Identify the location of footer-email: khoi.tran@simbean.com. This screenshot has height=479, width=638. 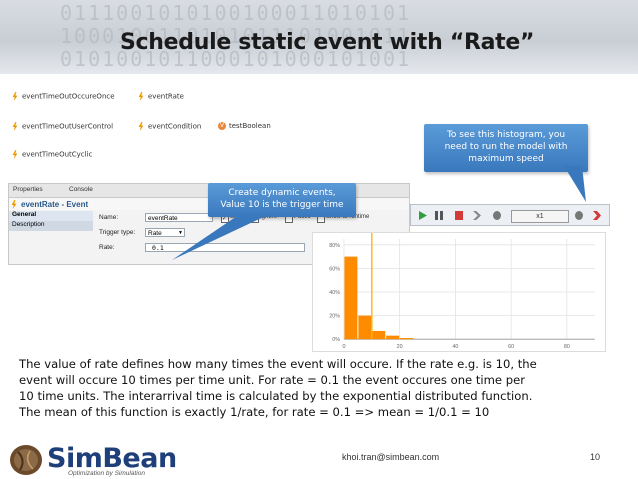
(391, 457).